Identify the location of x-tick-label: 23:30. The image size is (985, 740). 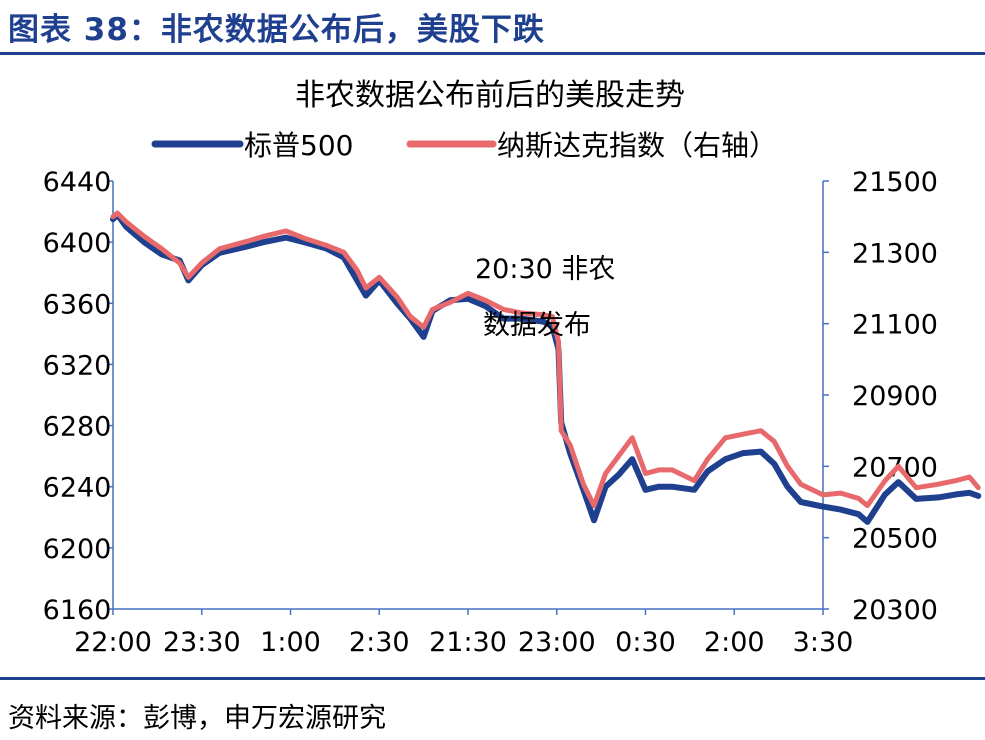
(202, 642).